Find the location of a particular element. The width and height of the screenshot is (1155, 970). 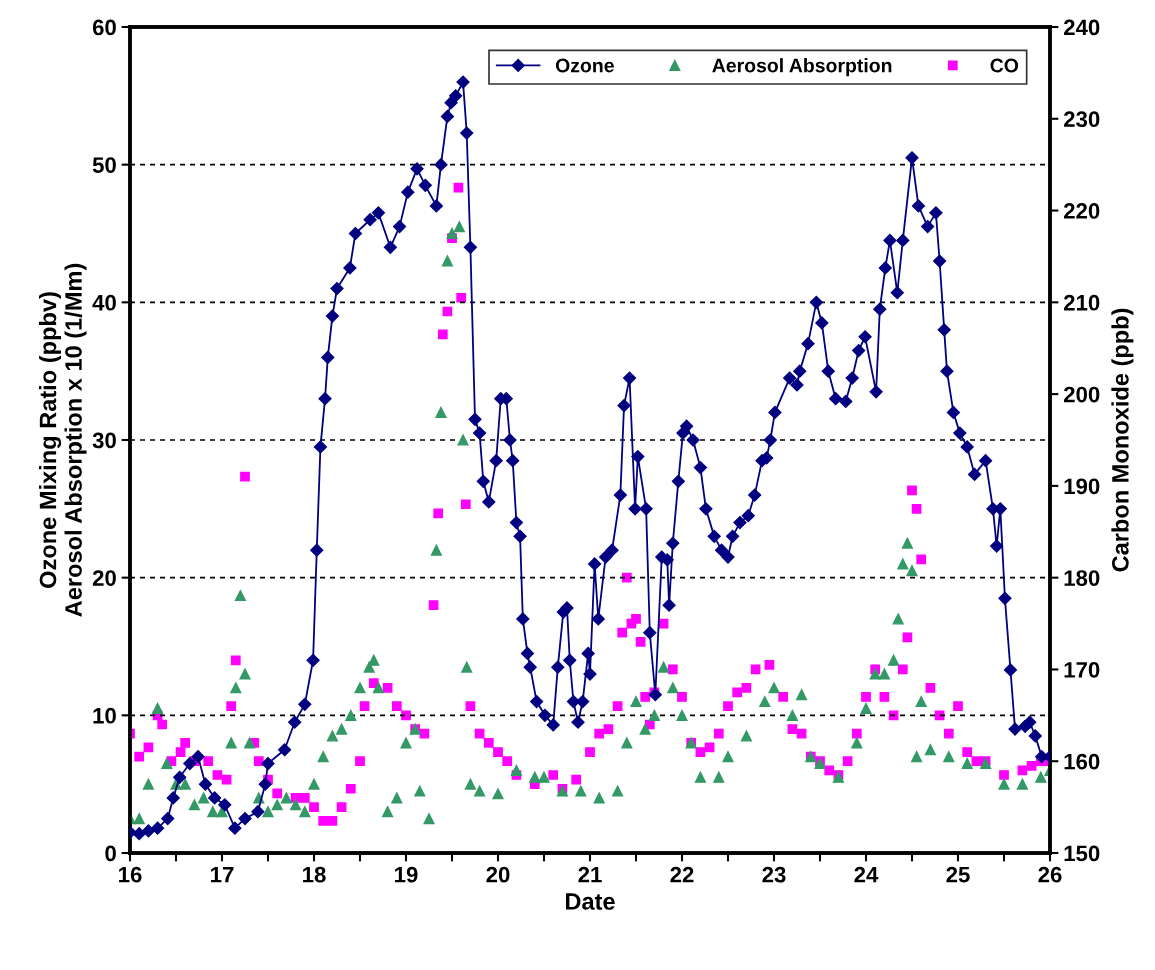

x-tick-label: 21 is located at coordinates (590, 874).